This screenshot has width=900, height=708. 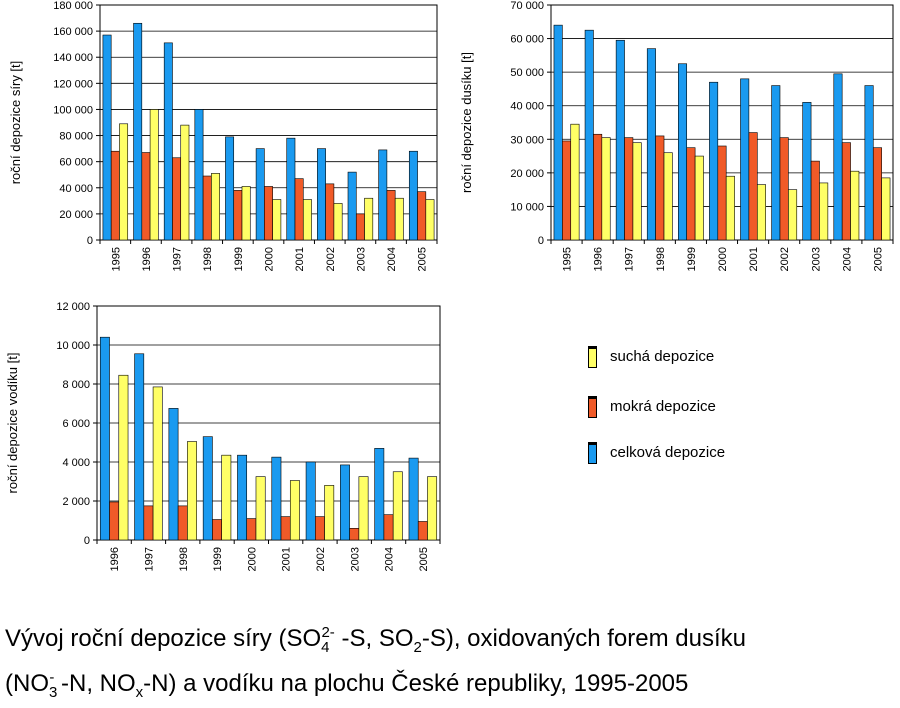 What do you see at coordinates (592, 453) in the screenshot?
I see `legend-swatch-celkova` at bounding box center [592, 453].